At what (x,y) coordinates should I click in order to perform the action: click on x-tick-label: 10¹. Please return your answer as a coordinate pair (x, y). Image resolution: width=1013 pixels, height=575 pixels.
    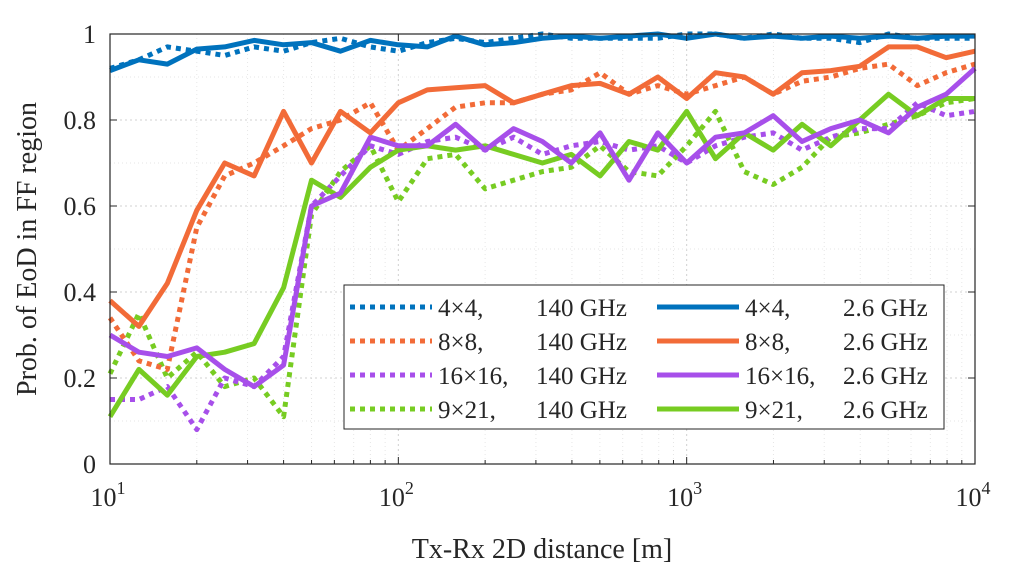
    Looking at the image, I should click on (108, 495).